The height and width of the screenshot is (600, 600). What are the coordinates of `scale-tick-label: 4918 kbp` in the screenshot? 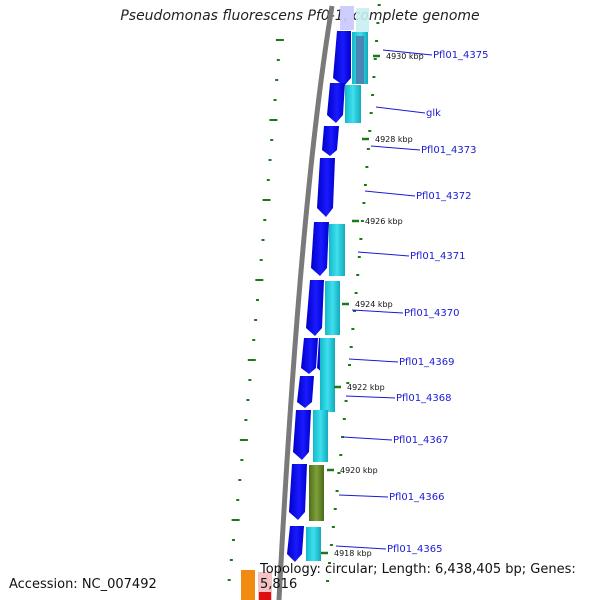 It's located at (353, 553).